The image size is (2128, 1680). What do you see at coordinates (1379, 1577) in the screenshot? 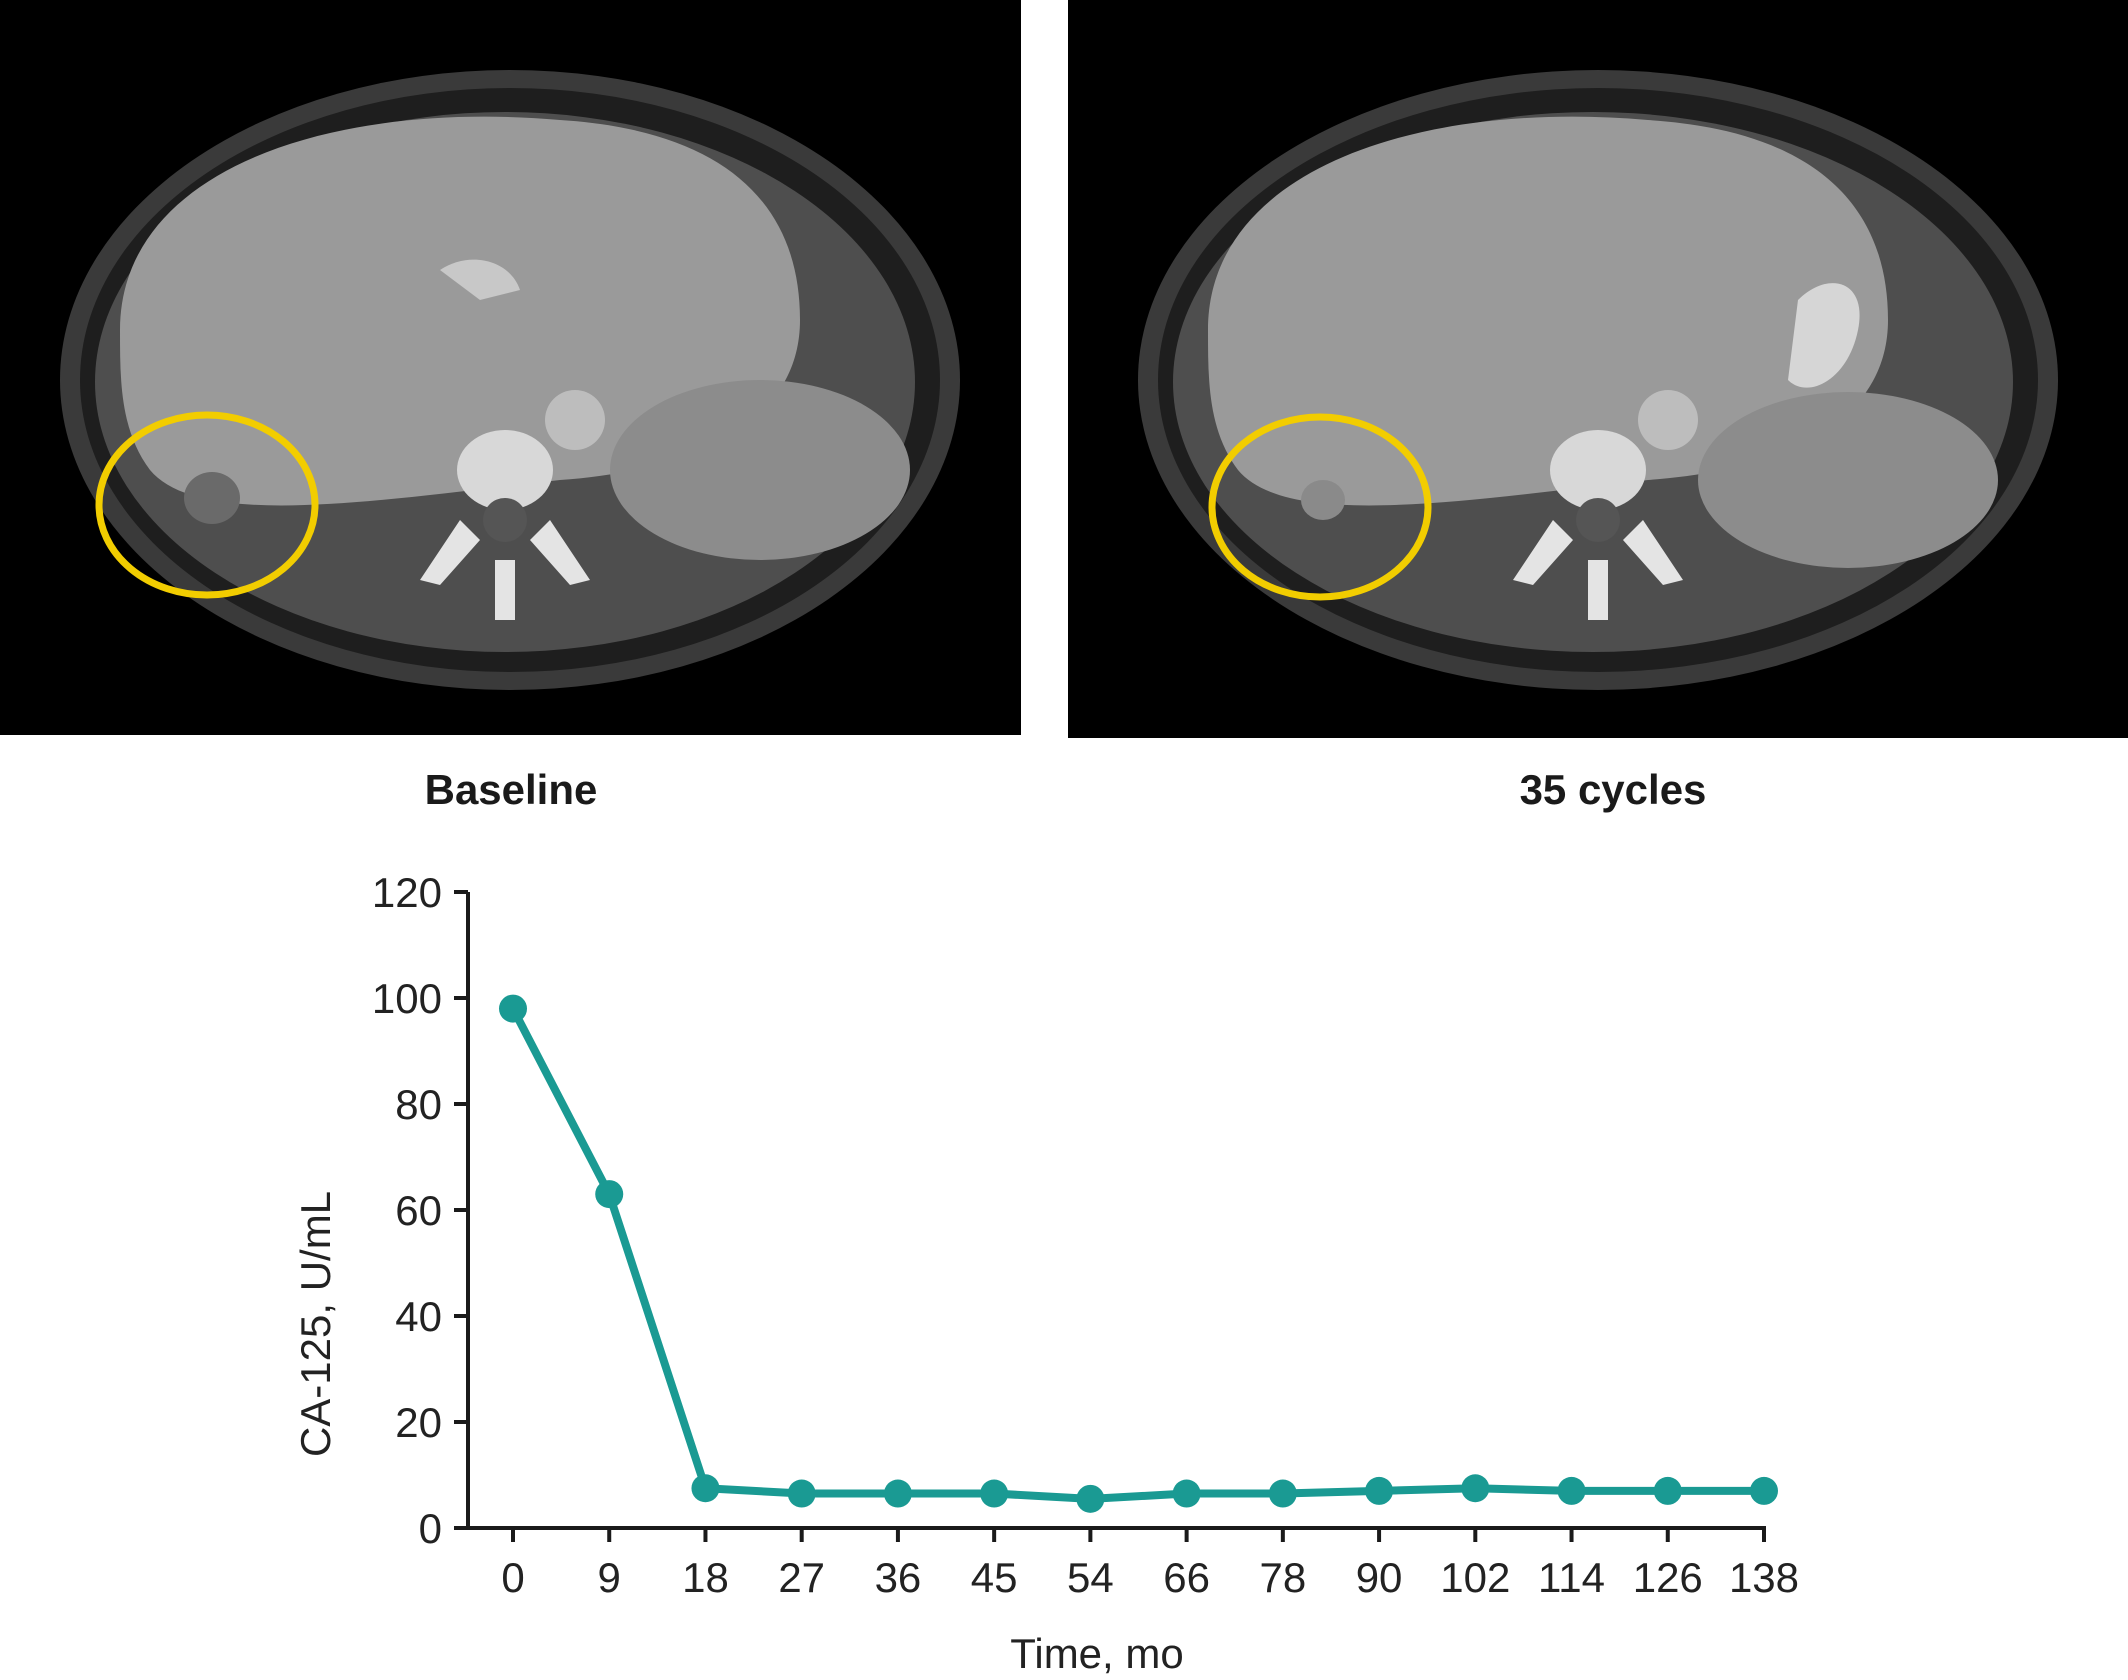
I see `x-tick-label: 90` at bounding box center [1379, 1577].